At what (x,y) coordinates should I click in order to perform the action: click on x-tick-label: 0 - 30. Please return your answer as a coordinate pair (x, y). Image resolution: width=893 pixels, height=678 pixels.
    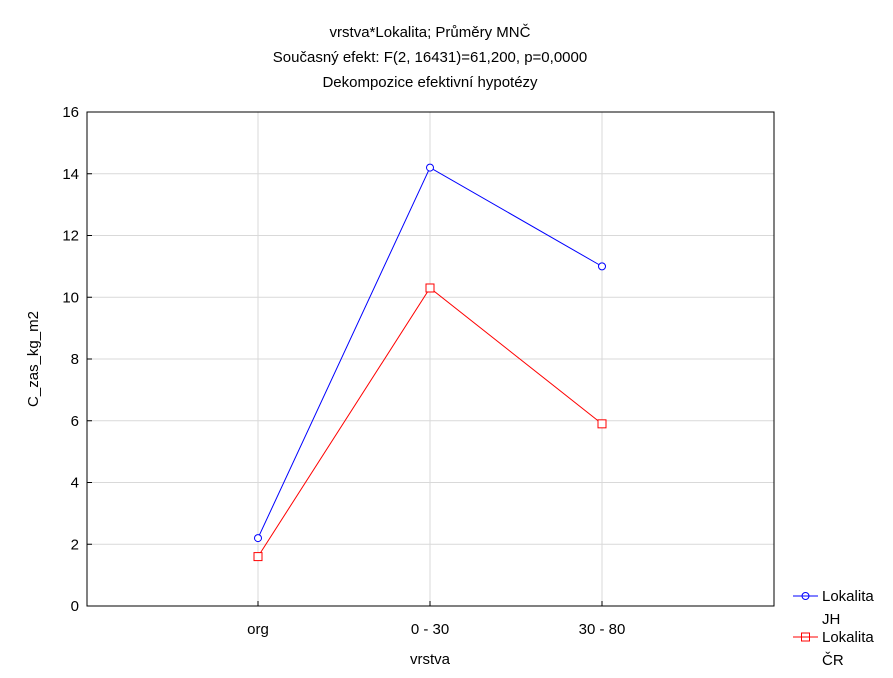
    Looking at the image, I should click on (430, 629).